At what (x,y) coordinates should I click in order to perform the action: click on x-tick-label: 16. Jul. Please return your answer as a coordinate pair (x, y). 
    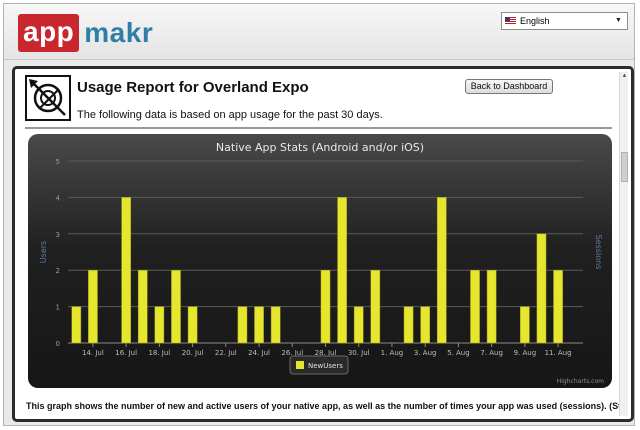
    Looking at the image, I should click on (126, 353).